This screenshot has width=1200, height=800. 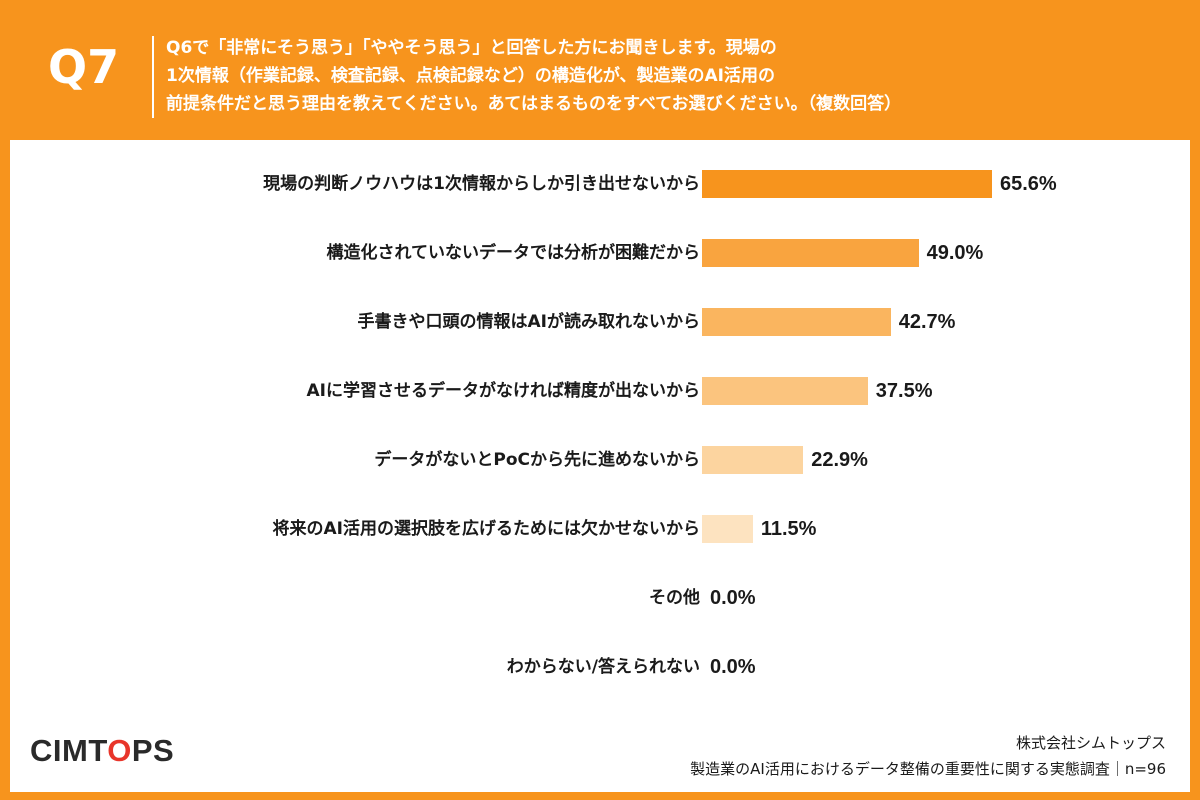 What do you see at coordinates (904, 391) in the screenshot?
I see `value-label: 37.5%` at bounding box center [904, 391].